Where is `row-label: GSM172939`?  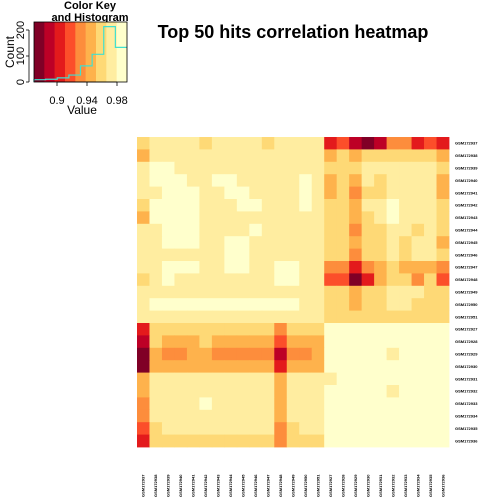
row-label: GSM172939 is located at coordinates (466, 168).